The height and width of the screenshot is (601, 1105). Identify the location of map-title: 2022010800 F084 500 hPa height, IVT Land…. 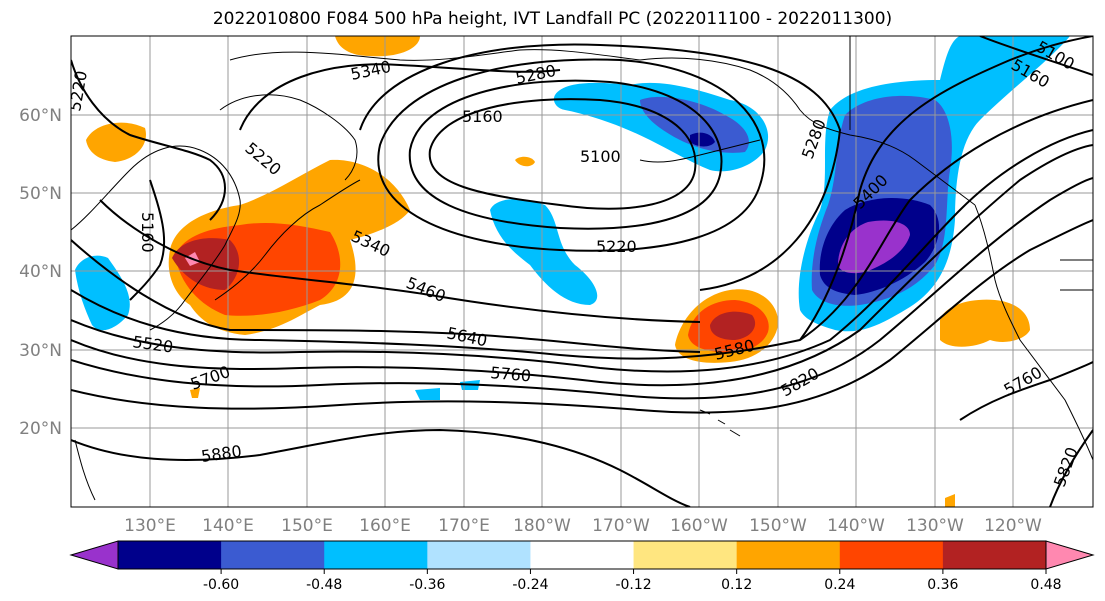
(552, 19).